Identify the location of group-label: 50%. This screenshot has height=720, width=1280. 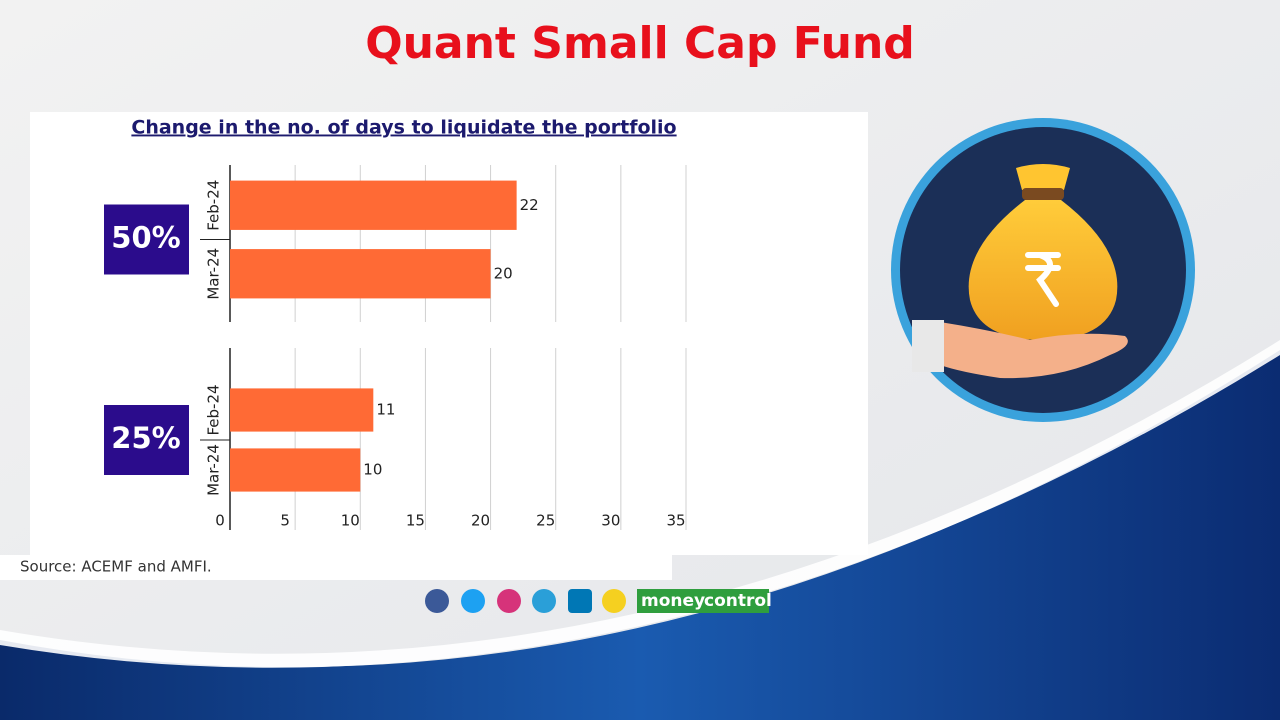
(145, 238).